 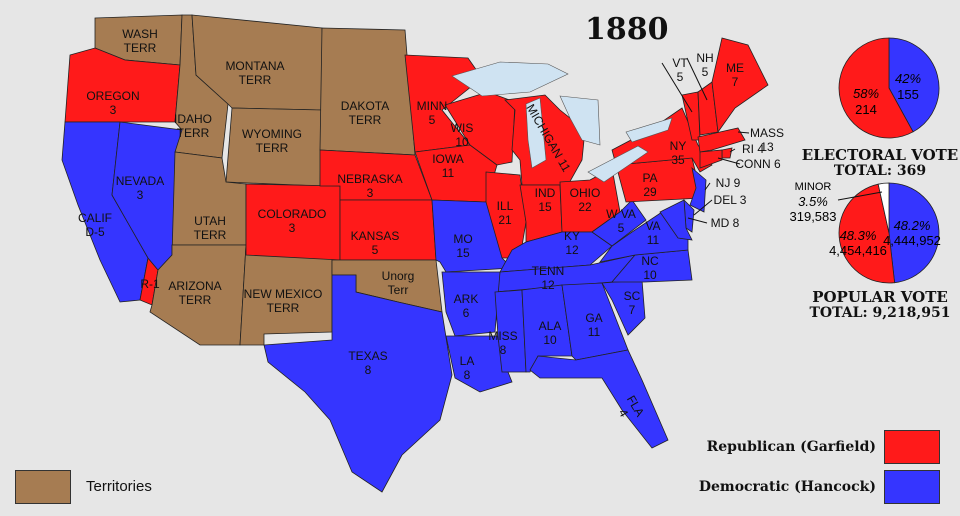 I want to click on popular-vote-total: TOTAL: 9,218,951, so click(x=880, y=313).